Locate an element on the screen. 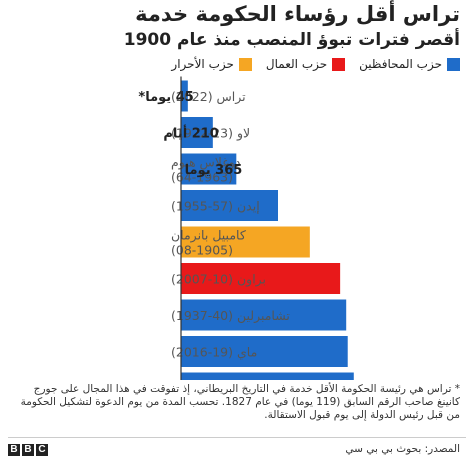 The image size is (474, 459). bbc-logo: B B C is located at coordinates (28, 450).